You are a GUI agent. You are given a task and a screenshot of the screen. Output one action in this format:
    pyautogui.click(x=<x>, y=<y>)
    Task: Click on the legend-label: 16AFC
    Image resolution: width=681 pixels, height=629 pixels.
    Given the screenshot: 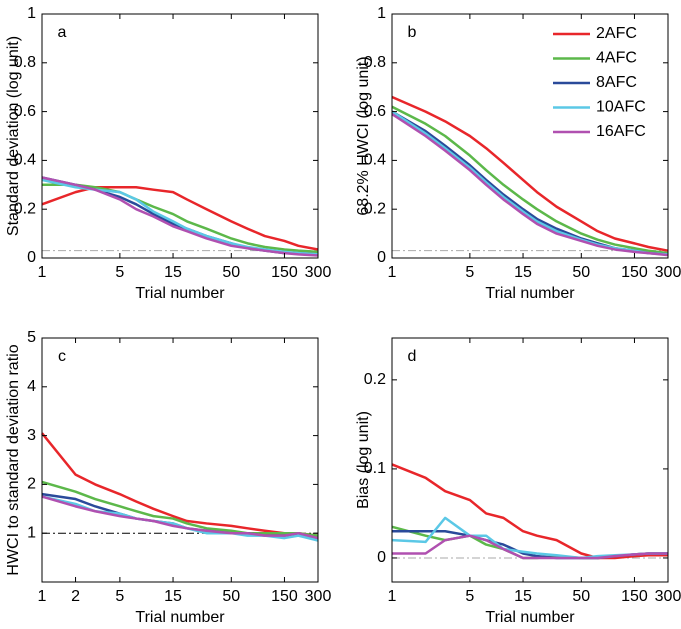 What is the action you would take?
    pyautogui.click(x=621, y=131)
    